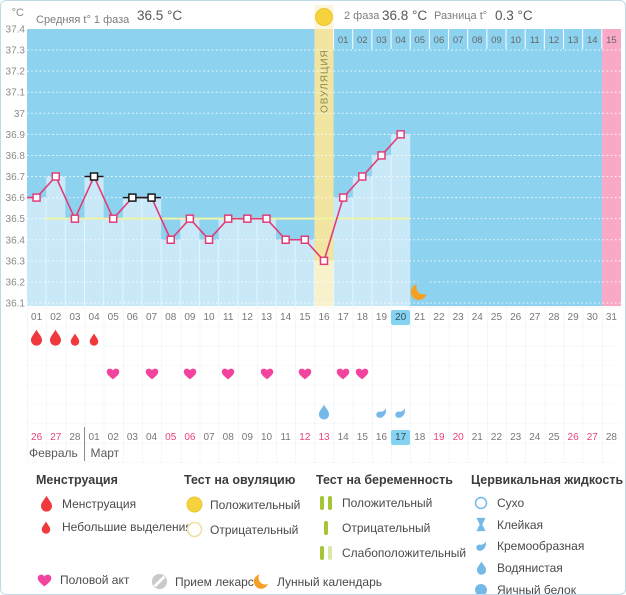 The width and height of the screenshot is (626, 595). I want to click on cycle-day-20: 20, so click(401, 317).